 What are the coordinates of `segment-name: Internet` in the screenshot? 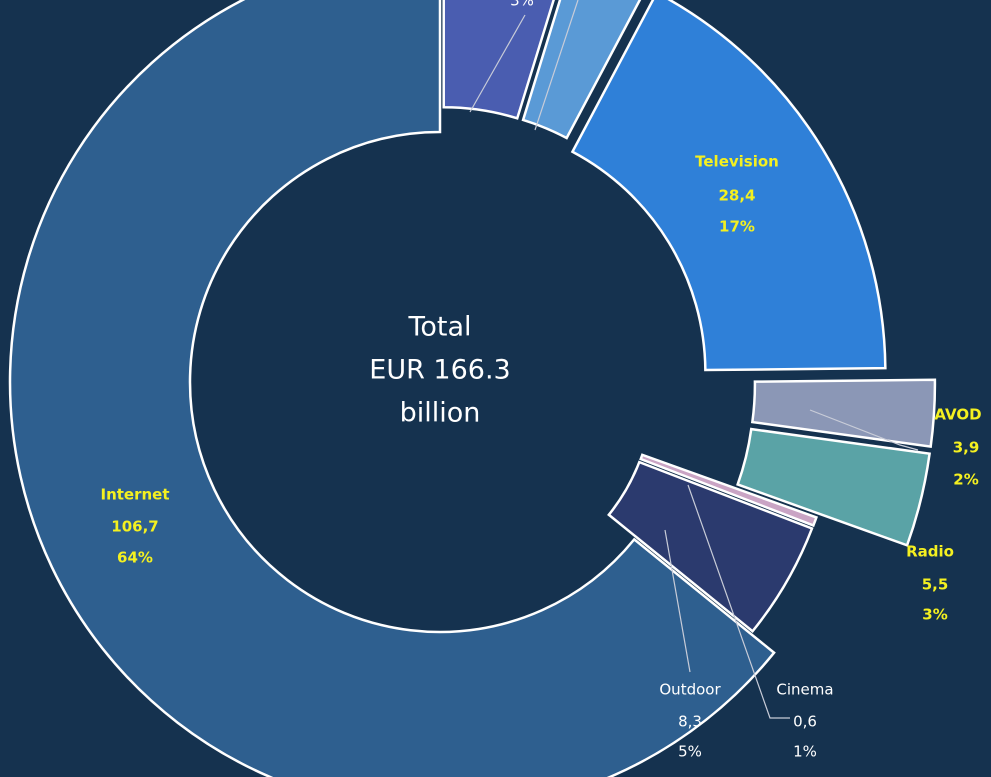 It's located at (134, 495).